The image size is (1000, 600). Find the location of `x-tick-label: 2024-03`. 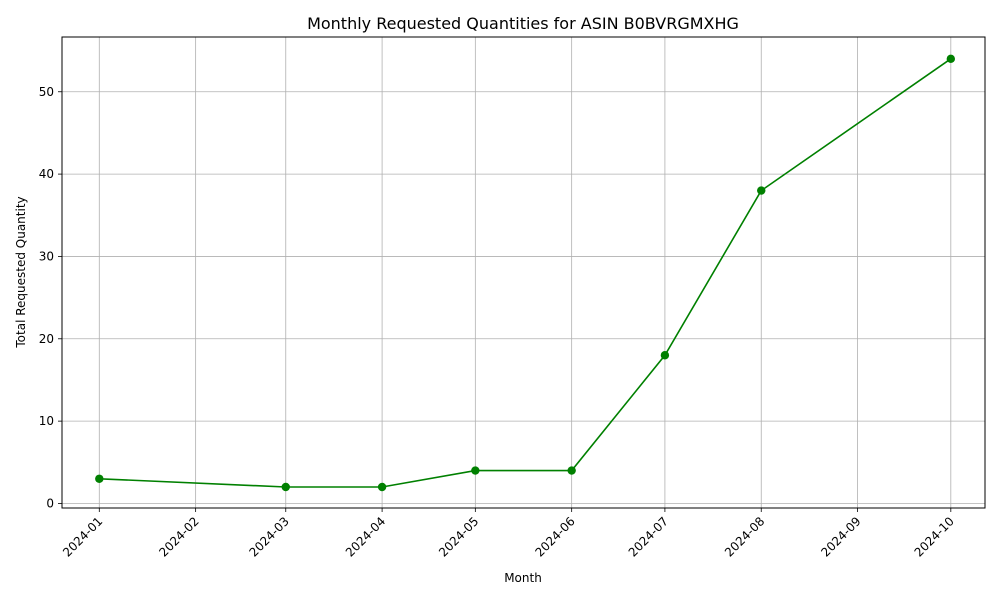

x-tick-label: 2024-03 is located at coordinates (269, 536).